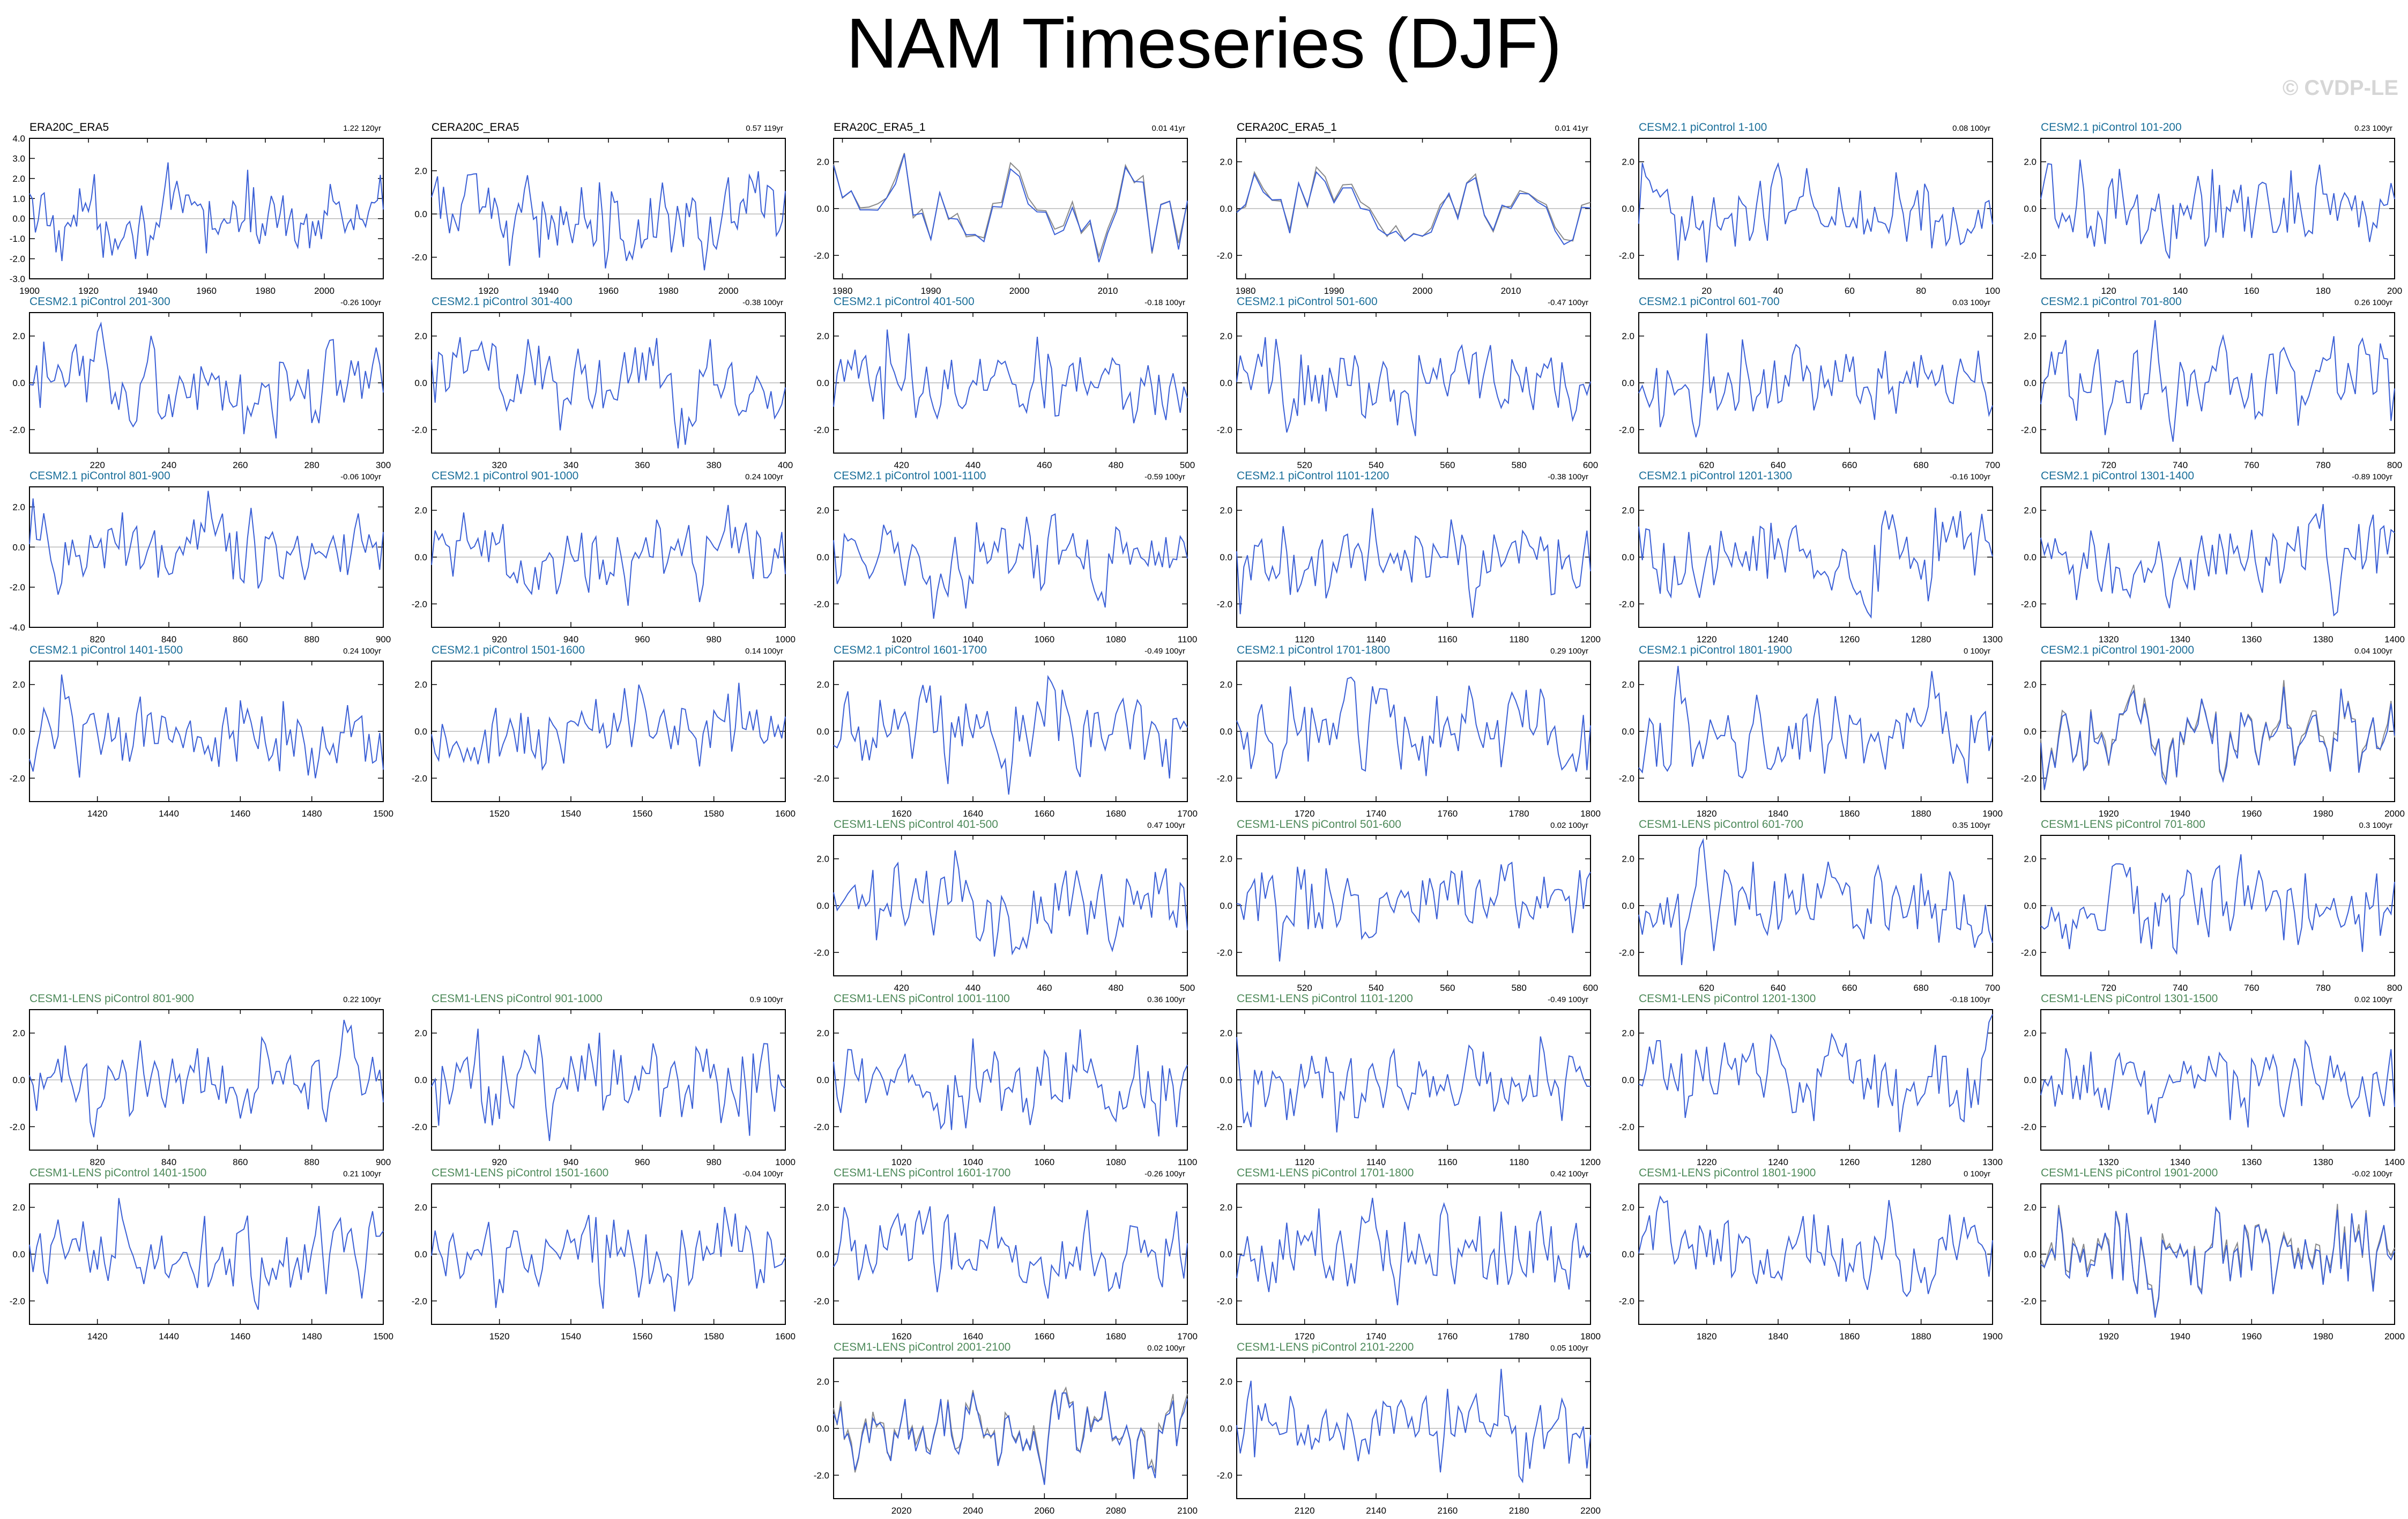 The height and width of the screenshot is (1519, 2408). I want to click on panel-trend-label: -0.47 100yr, so click(1568, 302).